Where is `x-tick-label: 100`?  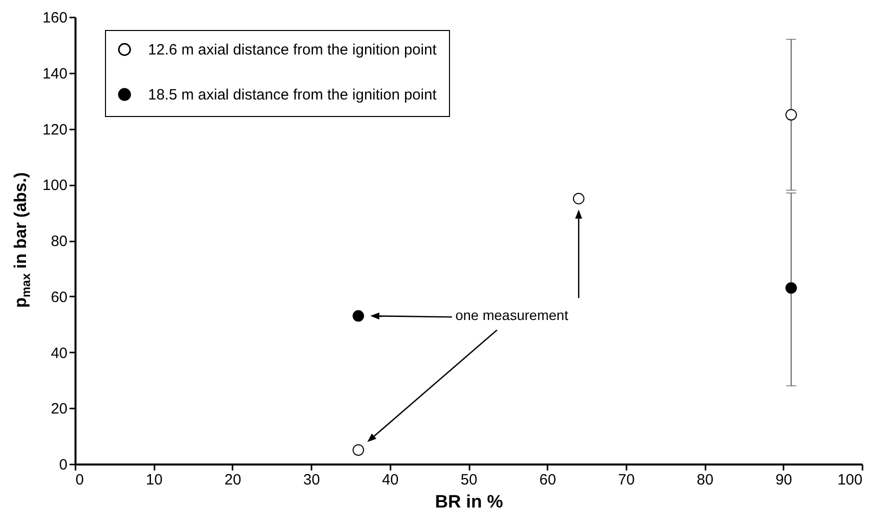
x-tick-label: 100 is located at coordinates (849, 480).